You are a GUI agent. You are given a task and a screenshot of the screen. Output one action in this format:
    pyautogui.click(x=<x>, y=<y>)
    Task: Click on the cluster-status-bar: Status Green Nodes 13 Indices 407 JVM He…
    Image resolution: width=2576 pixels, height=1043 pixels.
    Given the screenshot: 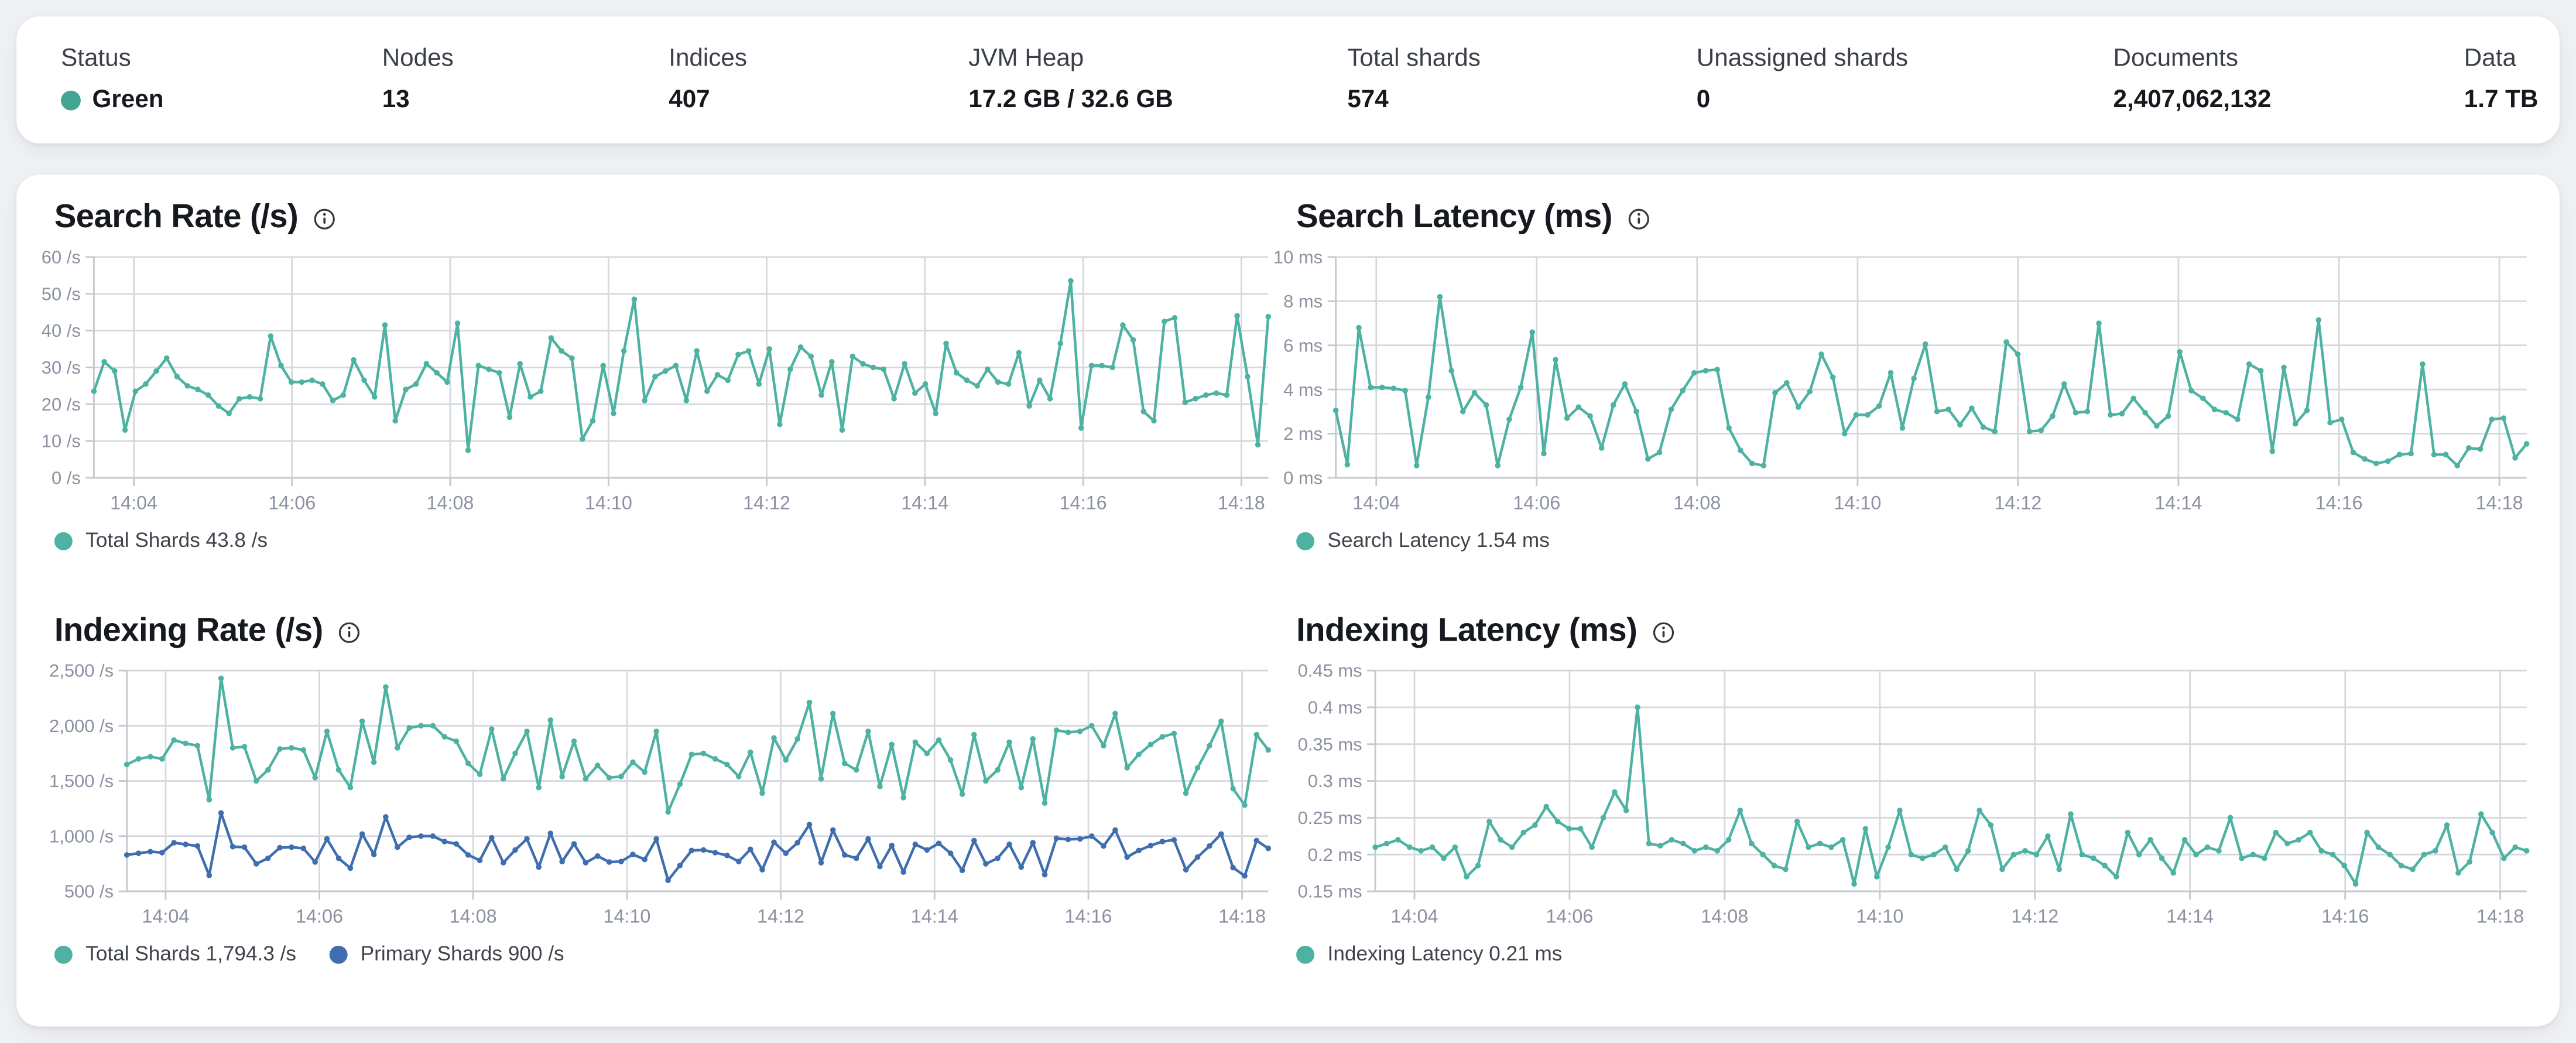 What is the action you would take?
    pyautogui.click(x=1288, y=79)
    